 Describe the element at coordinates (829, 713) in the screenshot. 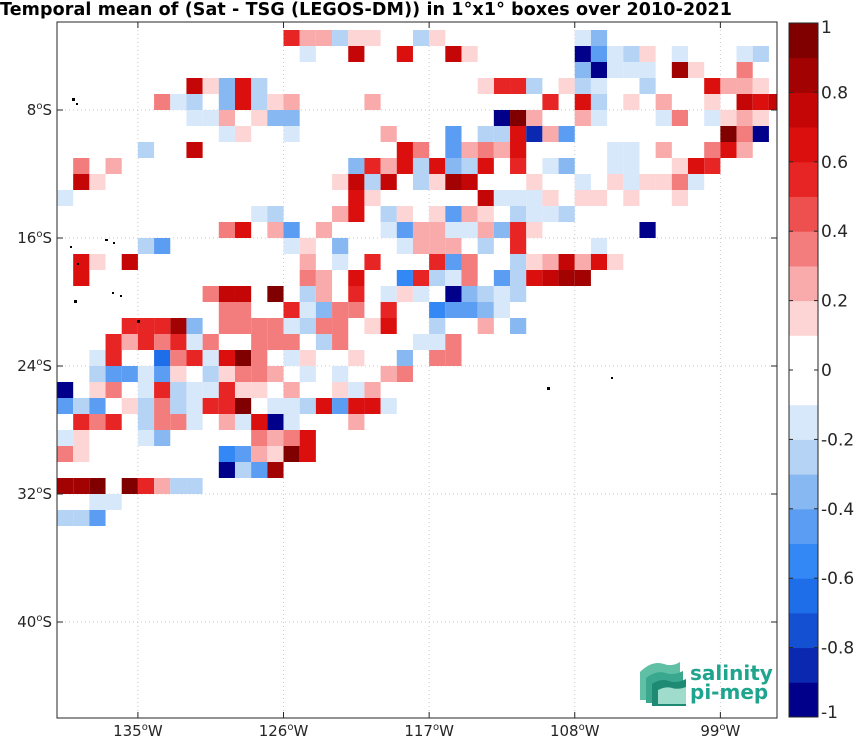

I see `colorbar-tick-label: -1` at that location.